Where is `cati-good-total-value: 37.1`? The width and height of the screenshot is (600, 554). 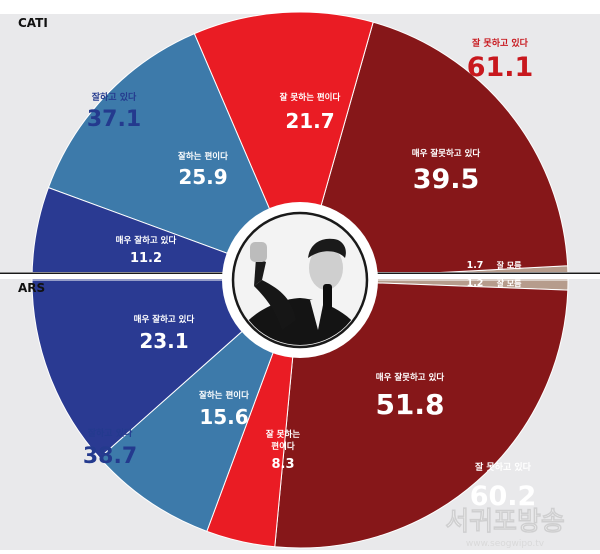 cati-good-total-value: 37.1 is located at coordinates (114, 119).